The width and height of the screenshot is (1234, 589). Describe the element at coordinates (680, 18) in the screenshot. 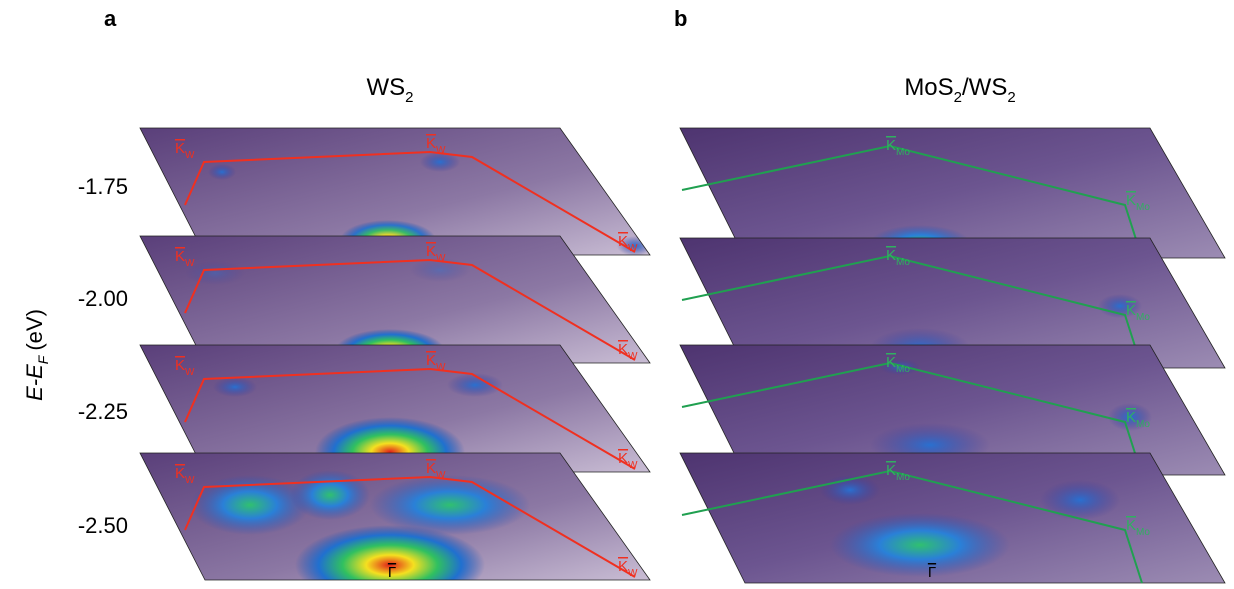

I see `panel-label: b` at that location.